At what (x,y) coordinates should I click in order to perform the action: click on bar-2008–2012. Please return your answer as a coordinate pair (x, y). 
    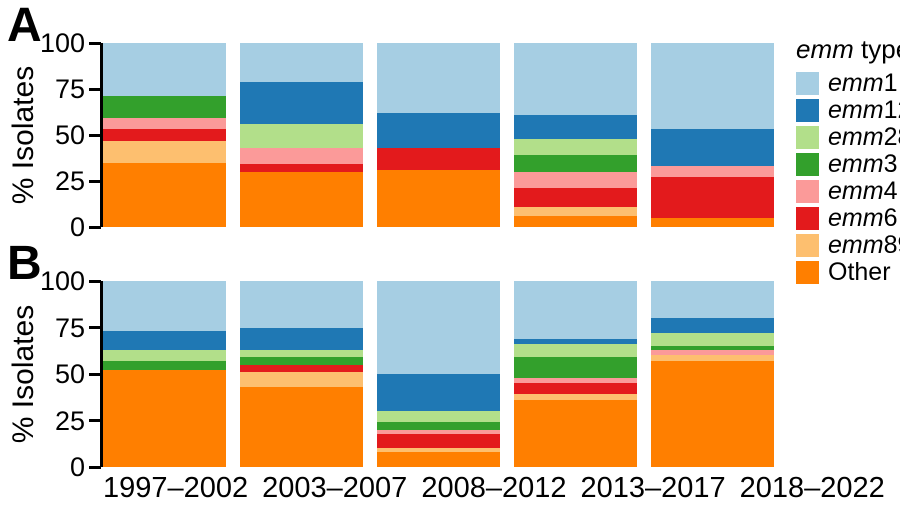
    Looking at the image, I should click on (438, 135).